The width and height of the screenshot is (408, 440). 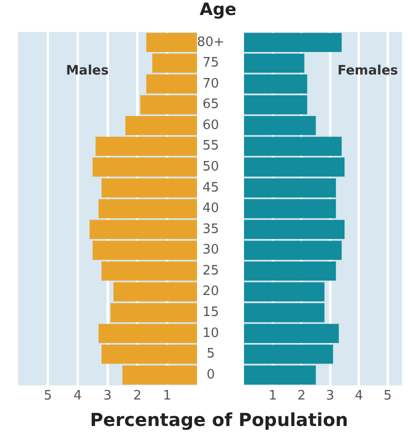 What do you see at coordinates (219, 420) in the screenshot?
I see `x-axis-title: Percentage of Population` at bounding box center [219, 420].